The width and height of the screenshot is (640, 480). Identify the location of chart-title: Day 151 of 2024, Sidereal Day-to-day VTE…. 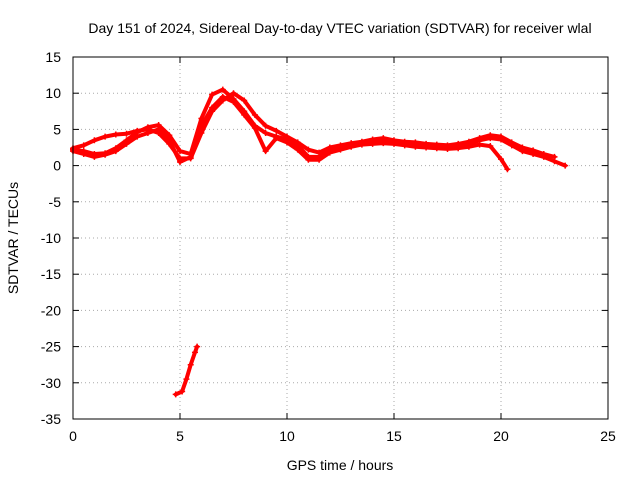
(339, 28).